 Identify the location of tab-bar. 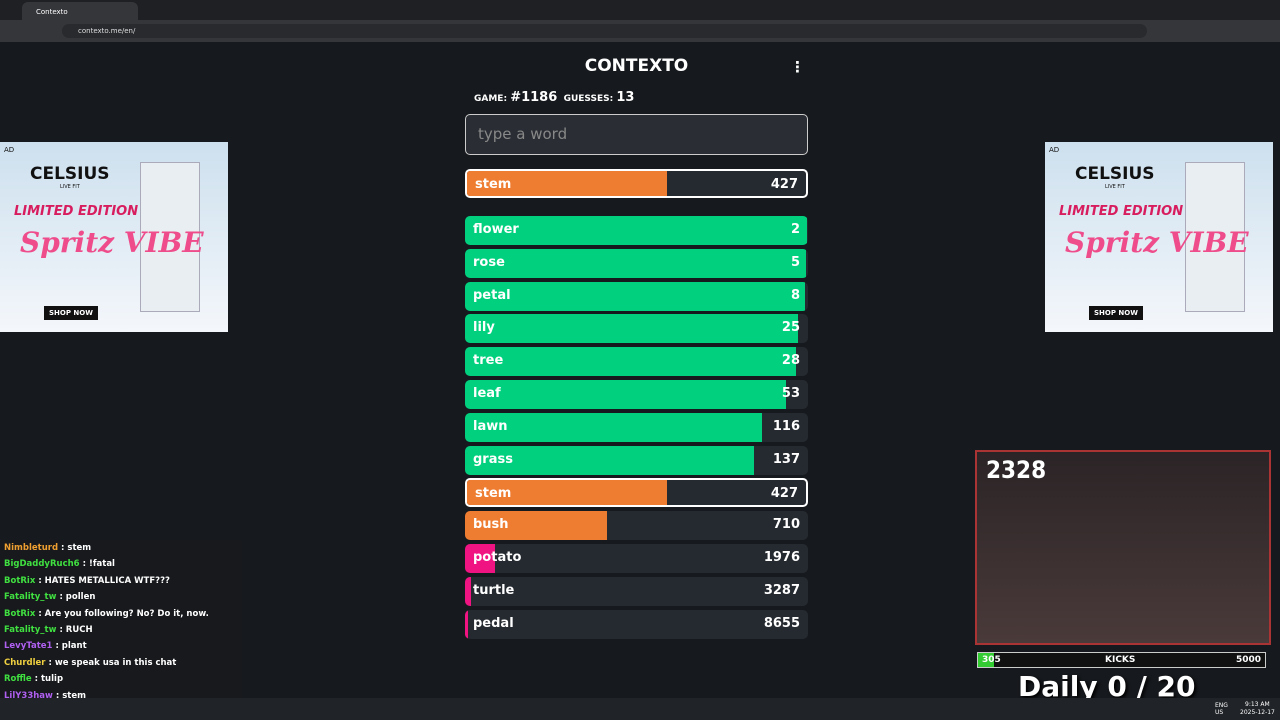
(640, 10).